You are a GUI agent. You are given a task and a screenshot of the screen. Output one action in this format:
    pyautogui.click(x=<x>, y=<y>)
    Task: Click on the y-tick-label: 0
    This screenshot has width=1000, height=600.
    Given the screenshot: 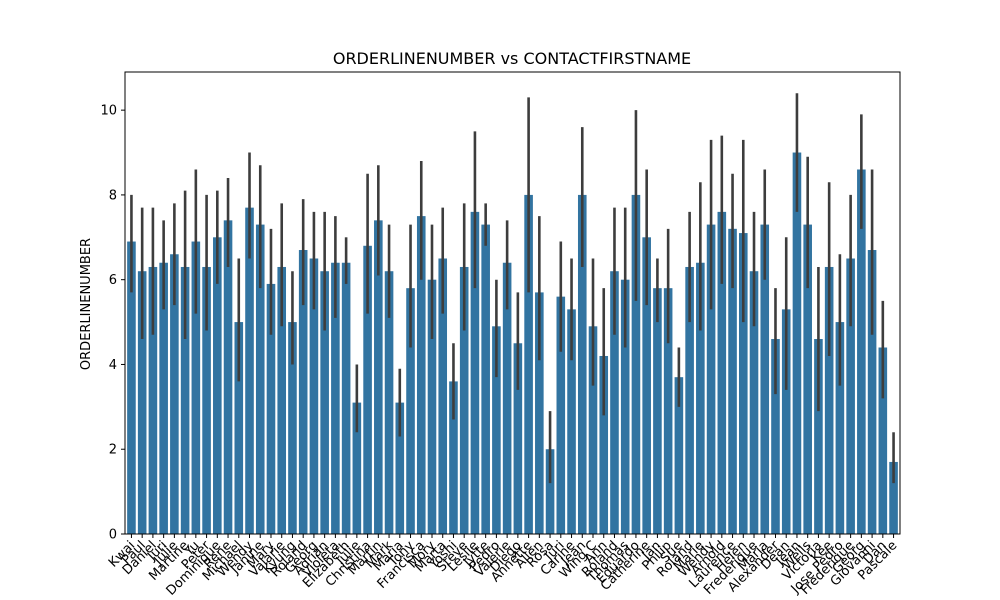 What is the action you would take?
    pyautogui.click(x=113, y=535)
    